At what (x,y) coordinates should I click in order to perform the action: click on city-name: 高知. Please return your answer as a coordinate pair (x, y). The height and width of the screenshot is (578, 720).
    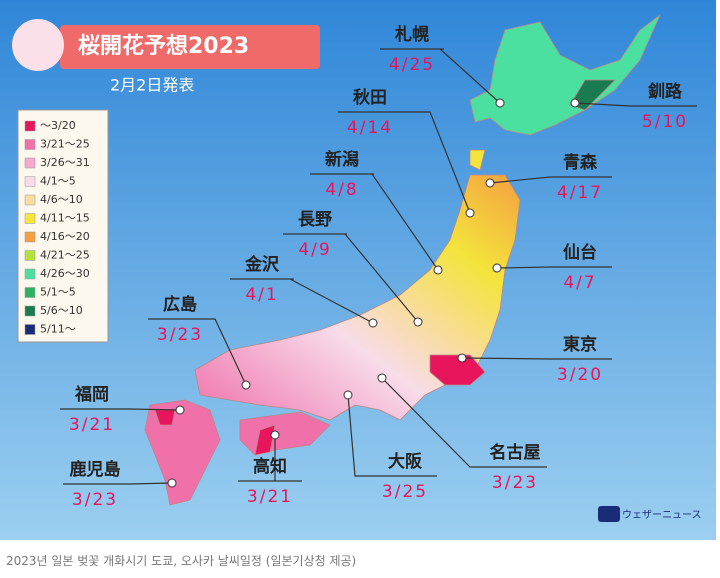
    Looking at the image, I should click on (270, 466).